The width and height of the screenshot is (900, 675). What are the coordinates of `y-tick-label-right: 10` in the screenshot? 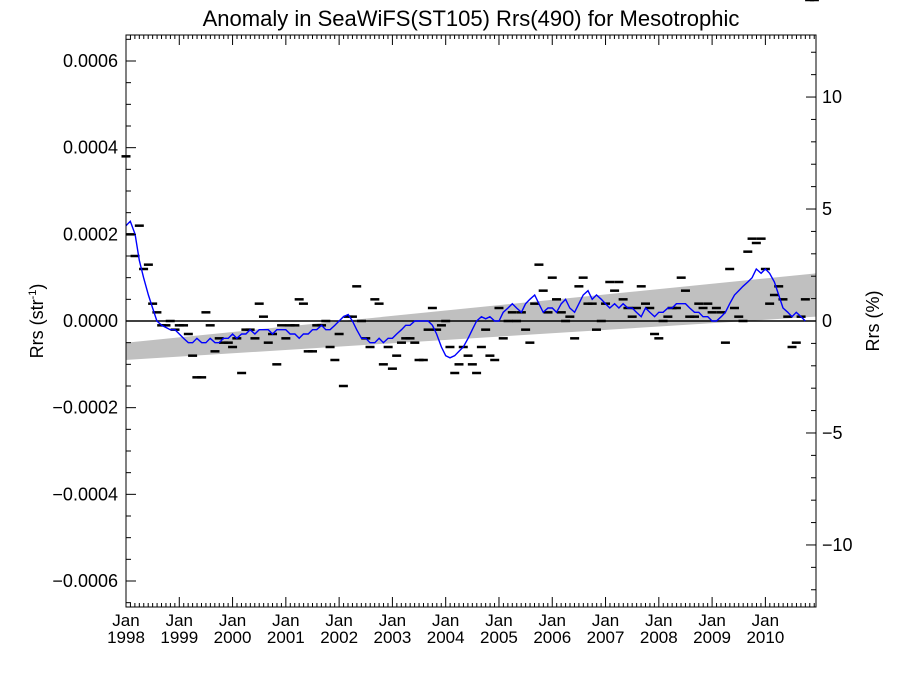 It's located at (832, 97).